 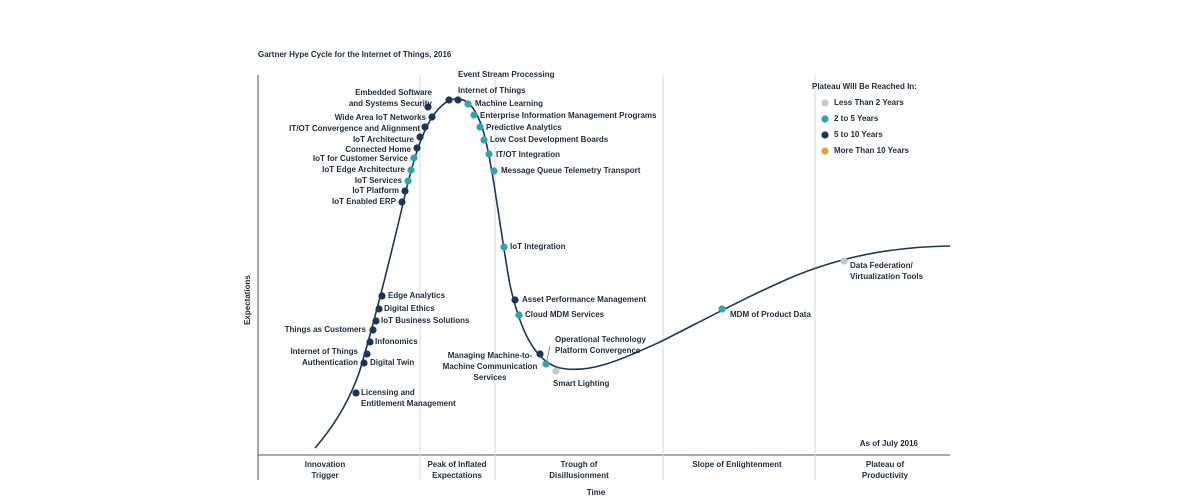 I want to click on tech-label: Managing Machine-to-, so click(x=490, y=355).